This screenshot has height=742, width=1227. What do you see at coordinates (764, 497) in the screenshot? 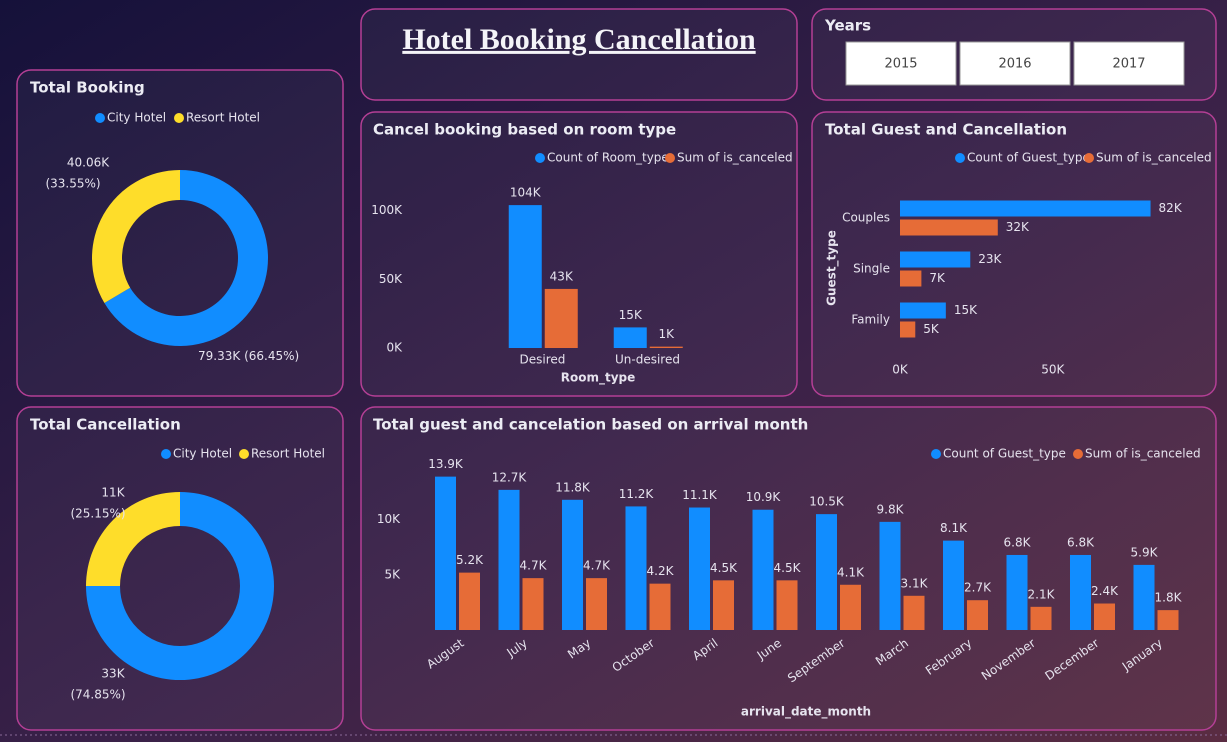
I see `data-label: 10.9K` at bounding box center [764, 497].